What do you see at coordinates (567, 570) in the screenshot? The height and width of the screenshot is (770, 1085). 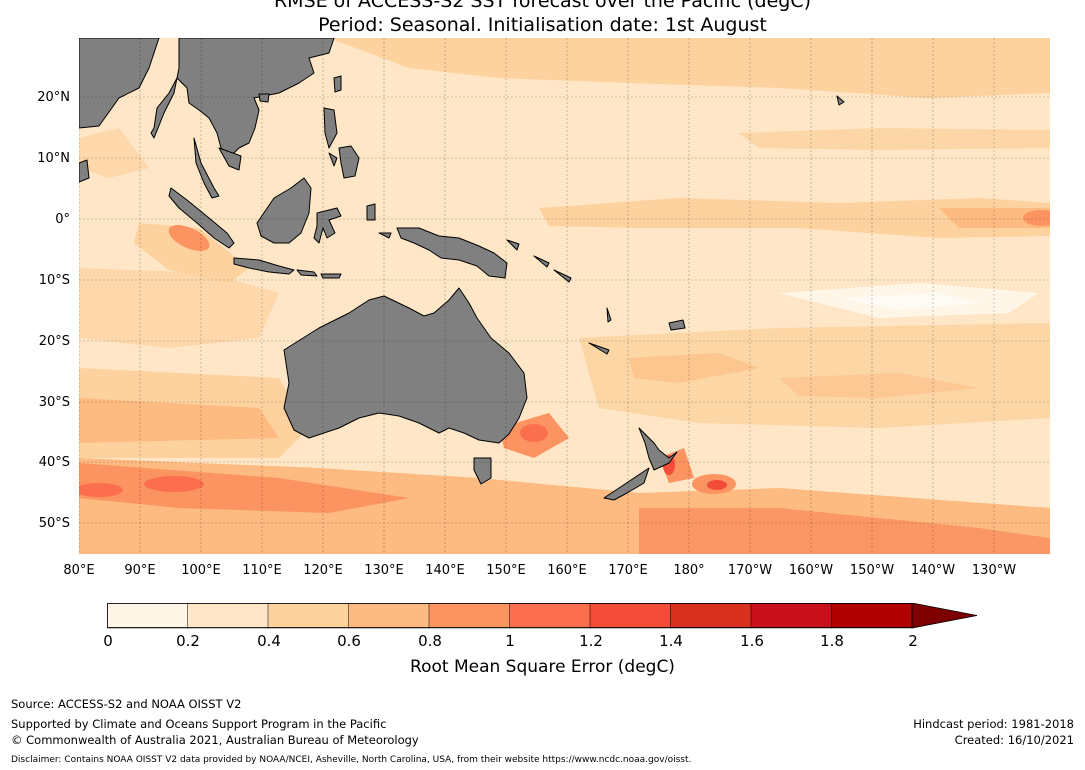 I see `lon-label-160e: 160°E` at bounding box center [567, 570].